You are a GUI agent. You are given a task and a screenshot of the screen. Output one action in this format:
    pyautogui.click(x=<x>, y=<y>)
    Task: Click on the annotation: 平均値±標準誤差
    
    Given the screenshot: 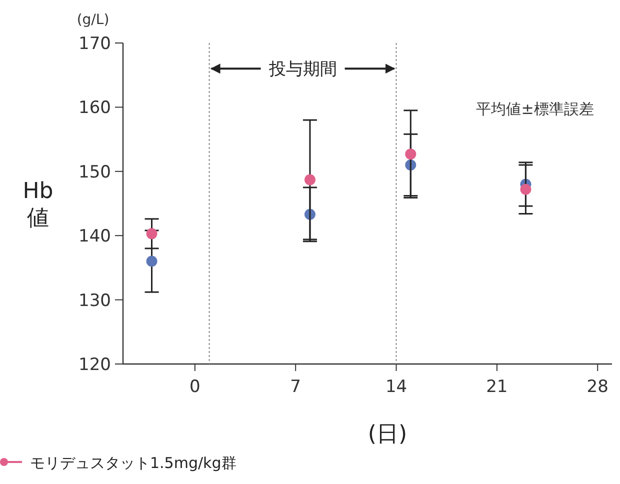 What is the action you would take?
    pyautogui.click(x=535, y=109)
    